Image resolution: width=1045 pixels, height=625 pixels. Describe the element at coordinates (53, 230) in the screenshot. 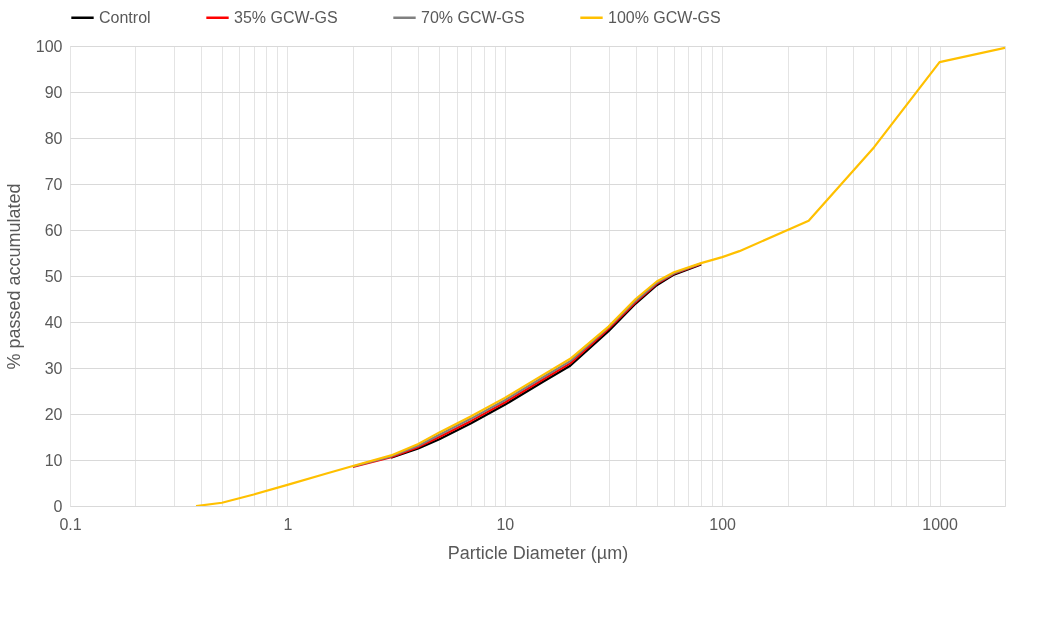

I see `y-tick-label: 60` at that location.